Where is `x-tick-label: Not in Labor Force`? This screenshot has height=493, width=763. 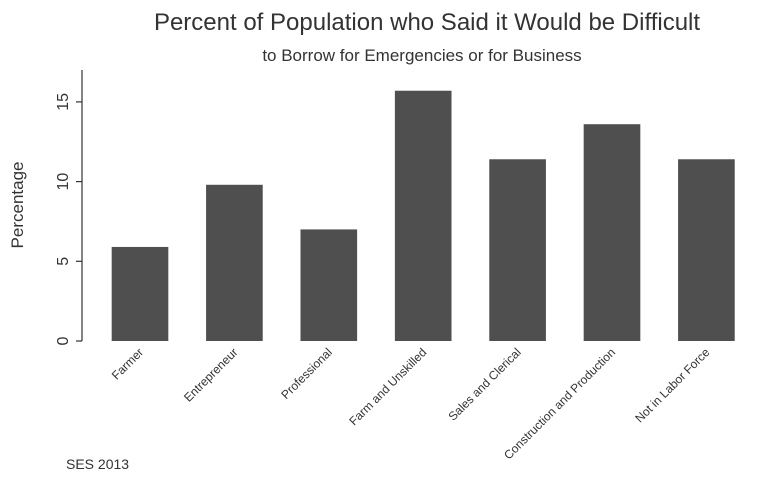 x-tick-label: Not in Labor Force is located at coordinates (672, 385).